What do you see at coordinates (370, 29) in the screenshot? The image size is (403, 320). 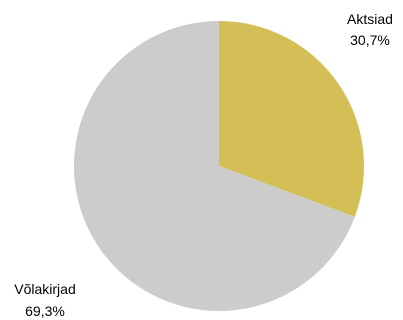 I see `slice-label-aktsiad: Aktsiad 30,7%` at bounding box center [370, 29].